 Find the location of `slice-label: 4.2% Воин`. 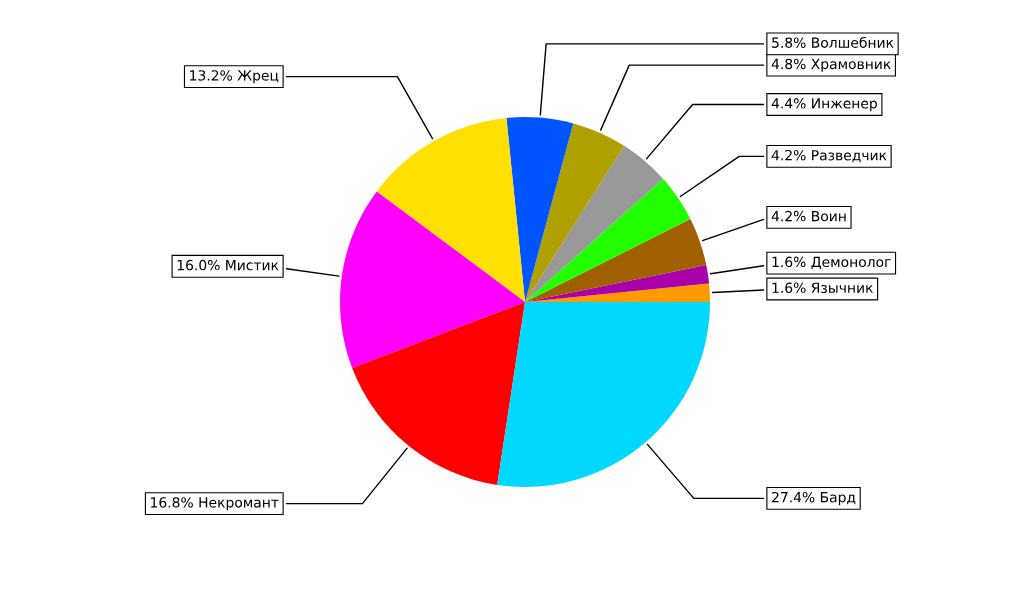

slice-label: 4.2% Воин is located at coordinates (808, 216).